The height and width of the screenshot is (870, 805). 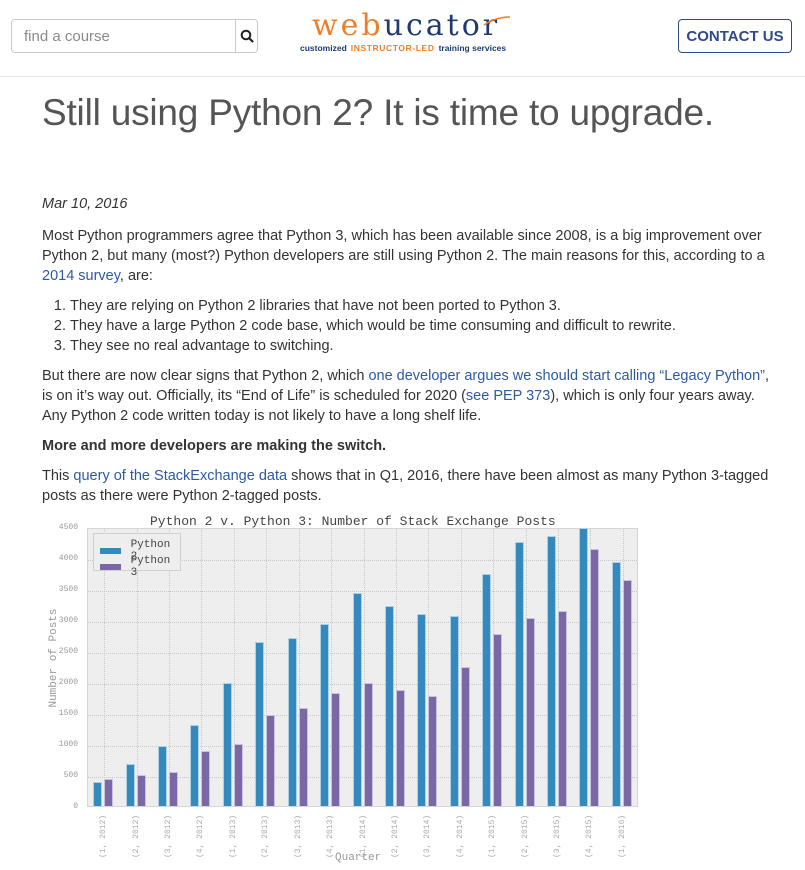 I want to click on legend-label: Python 2, so click(x=150, y=551).